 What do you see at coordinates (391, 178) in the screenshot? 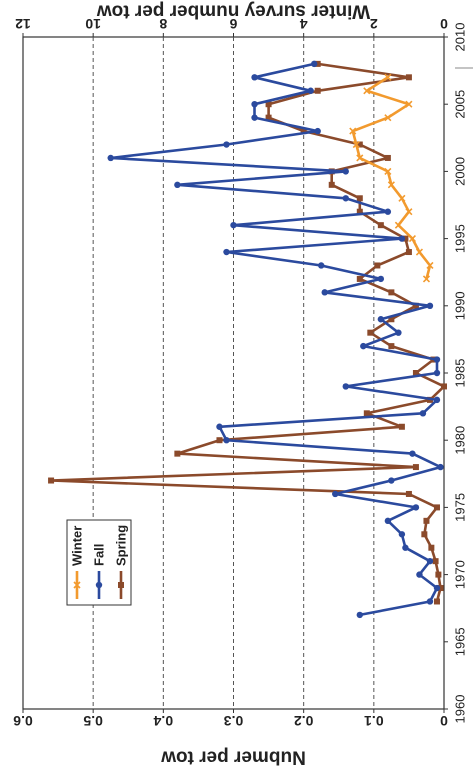
I see `series-line-winter` at bounding box center [391, 178].